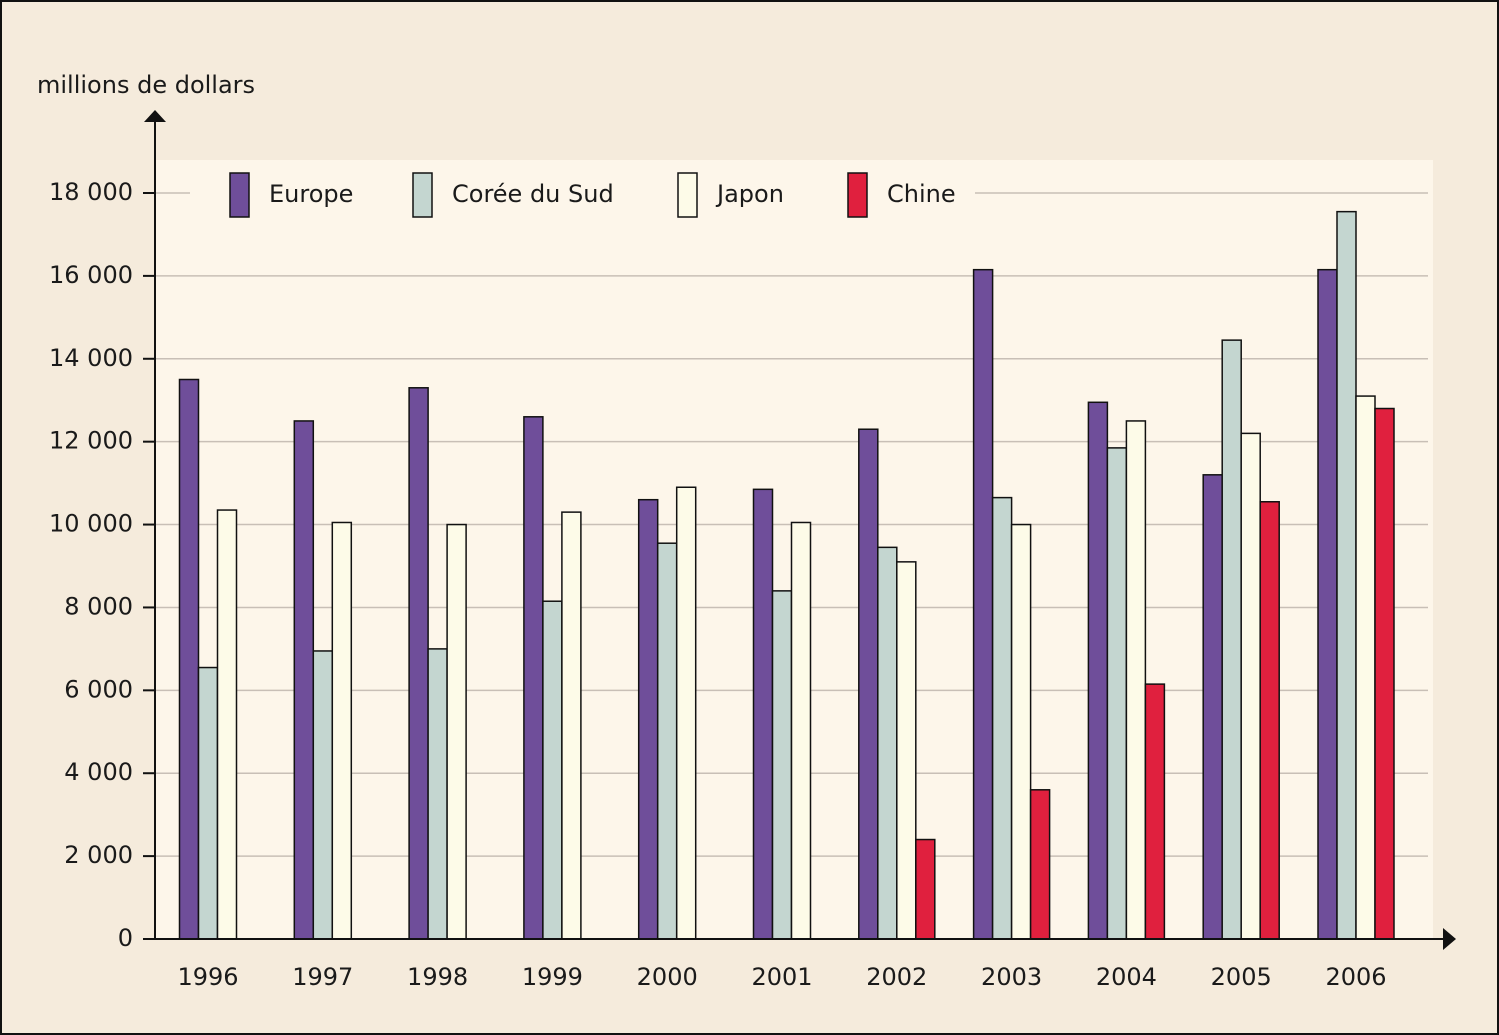  I want to click on x-tick-label: 2005, so click(1241, 977).